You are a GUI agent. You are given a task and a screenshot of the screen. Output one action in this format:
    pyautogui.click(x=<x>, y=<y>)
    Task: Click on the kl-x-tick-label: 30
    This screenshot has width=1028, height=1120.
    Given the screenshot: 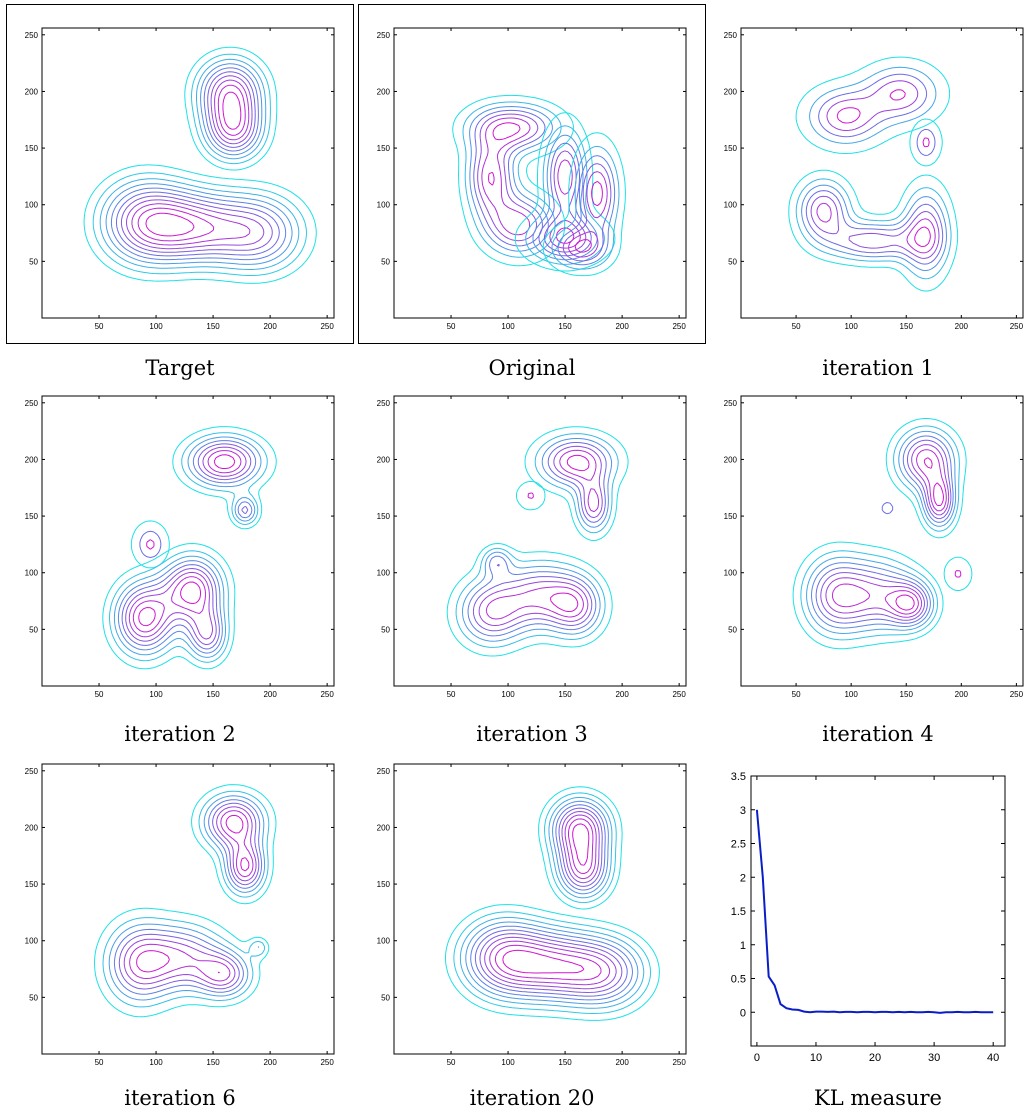 What is the action you would take?
    pyautogui.click(x=934, y=1058)
    